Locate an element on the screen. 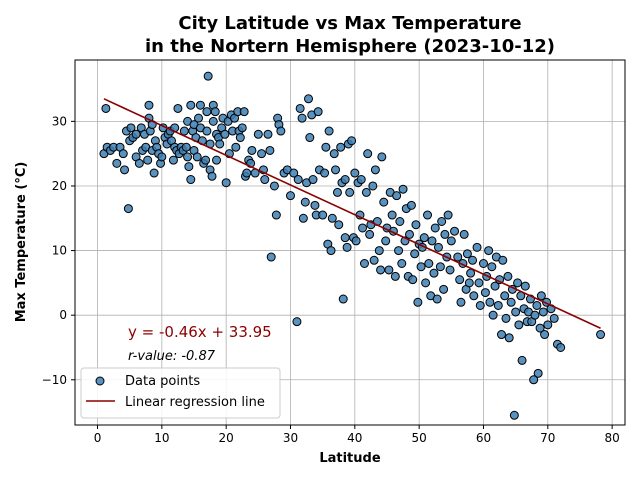 Image resolution: width=640 pixels, height=480 pixels. x-tick-label: 60 is located at coordinates (483, 438).